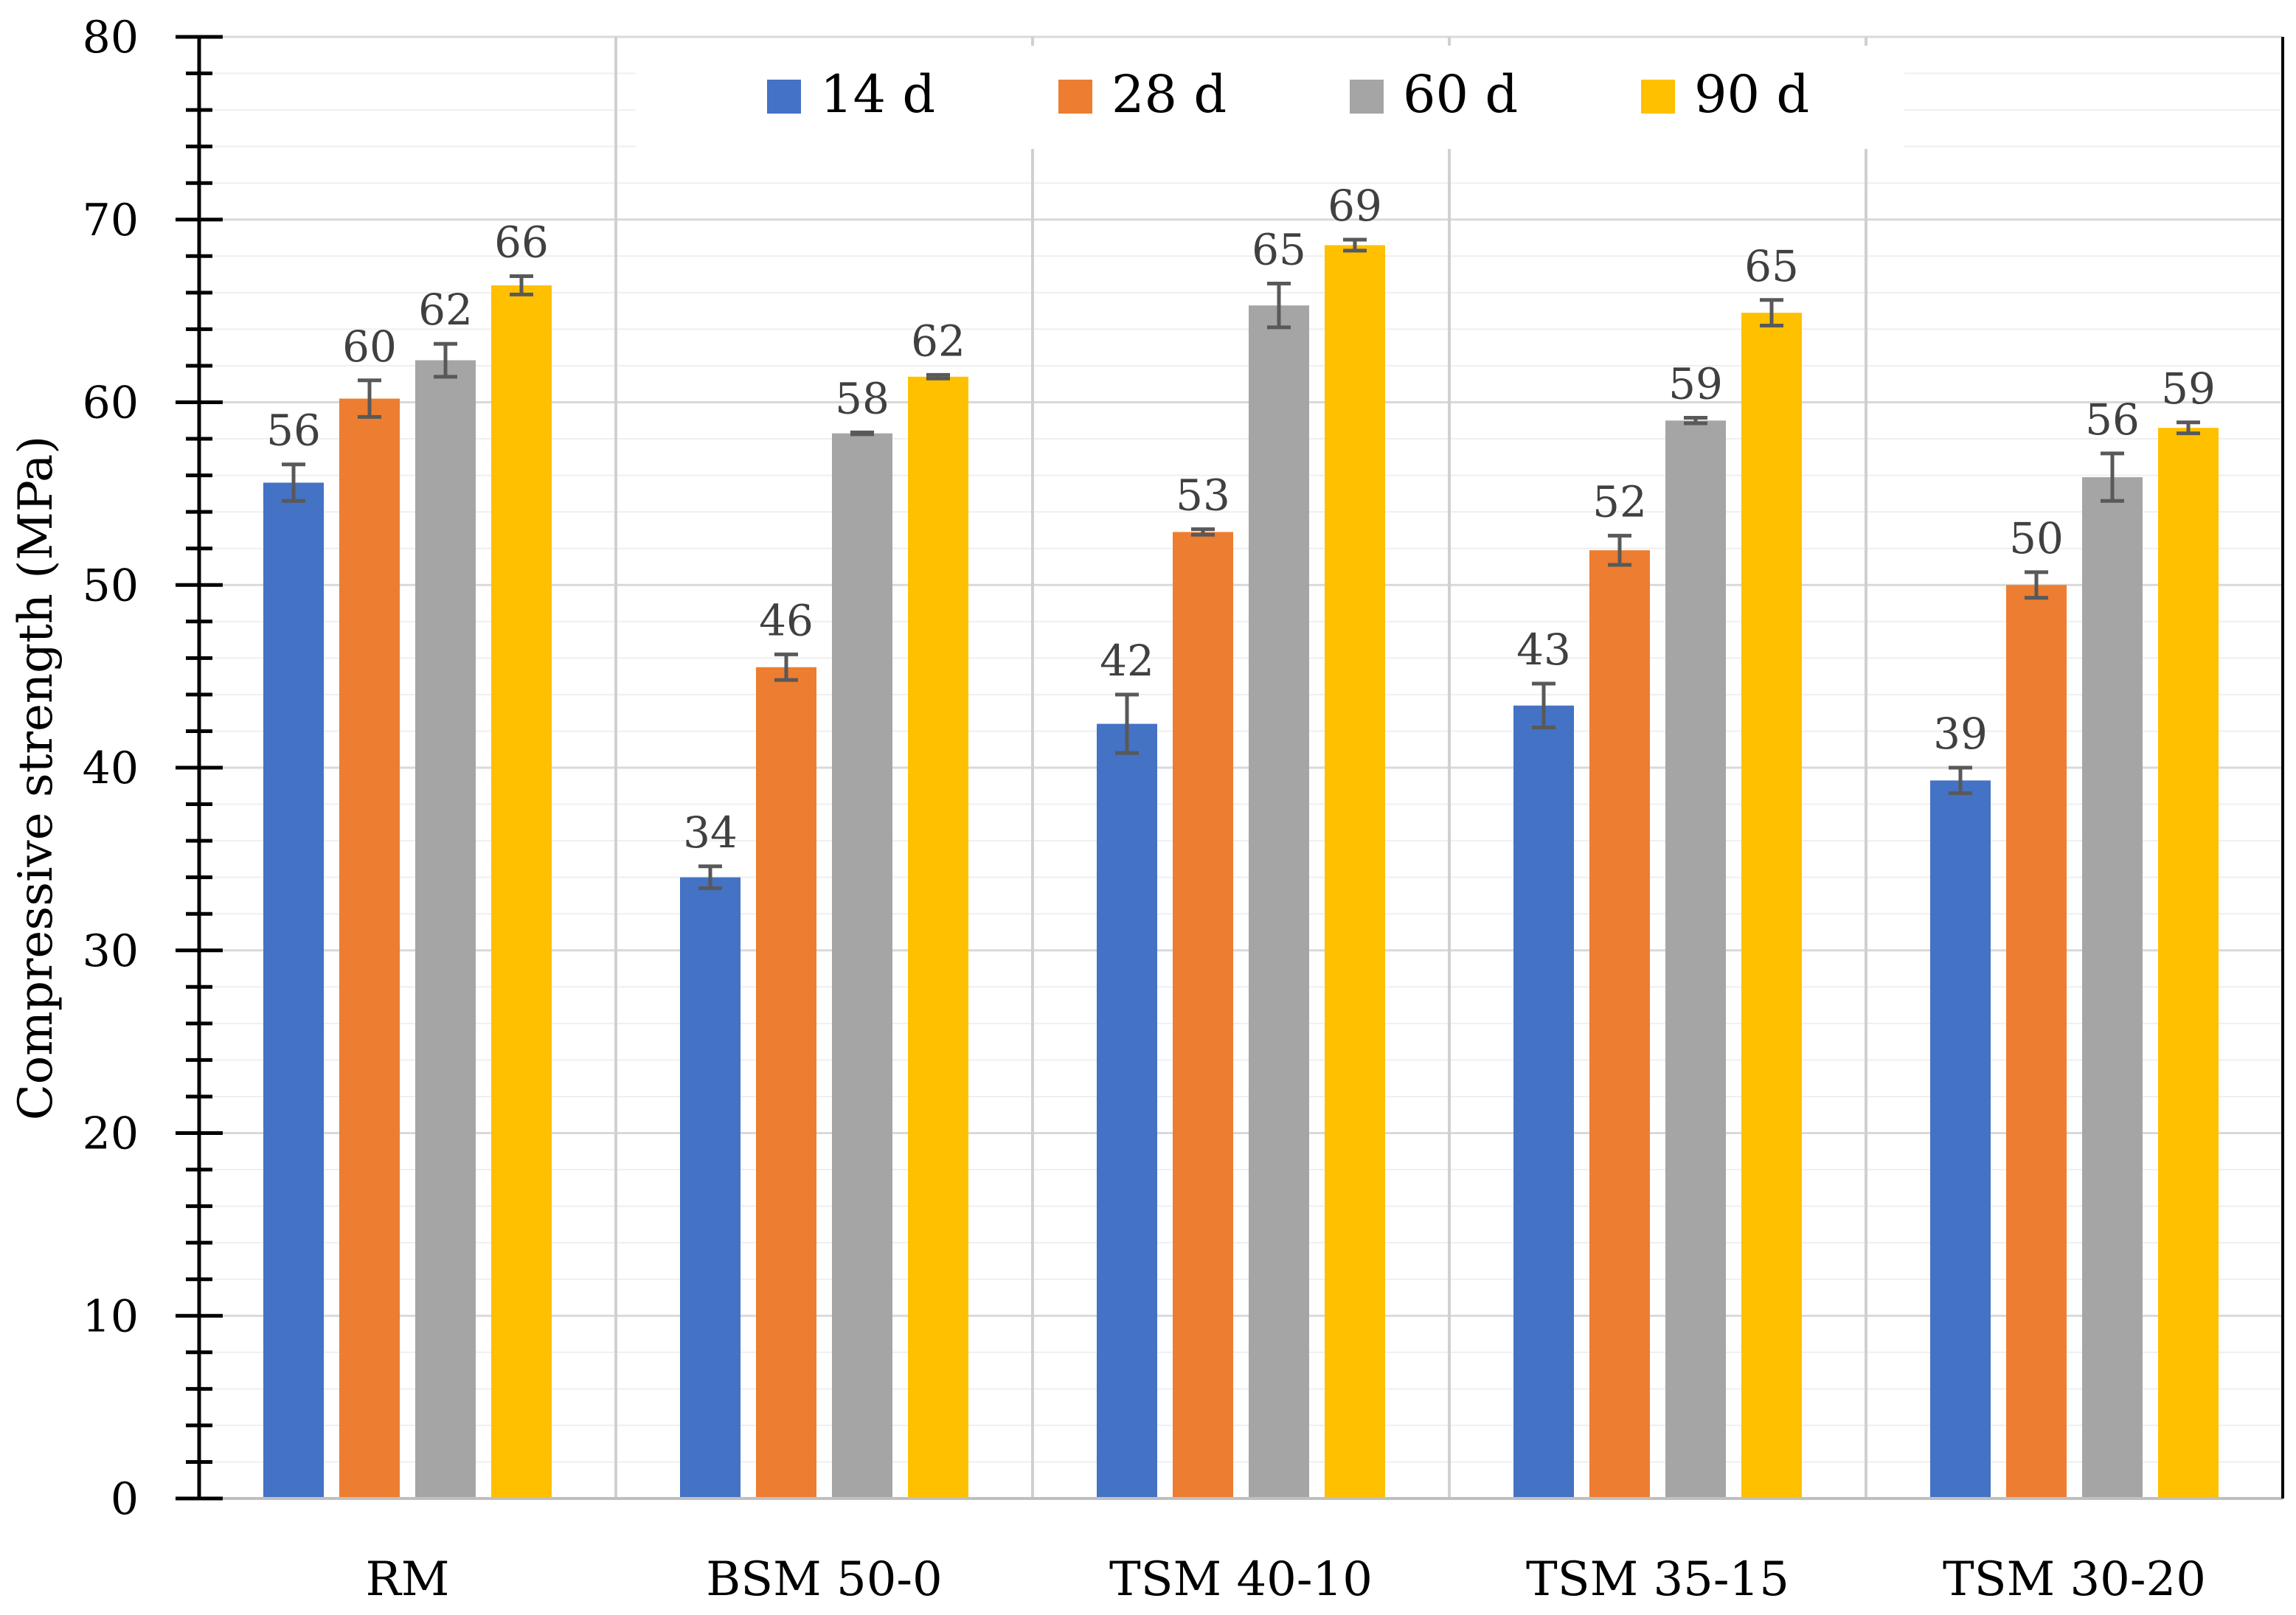  Describe the element at coordinates (2074, 1579) in the screenshot. I see `x-tick-label: TSM 30-20` at that location.